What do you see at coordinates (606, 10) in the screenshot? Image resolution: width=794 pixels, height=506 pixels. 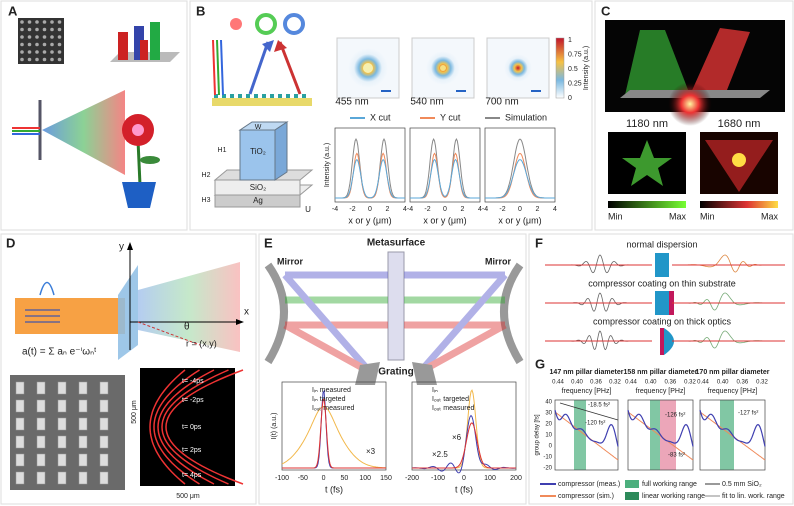 I see `panel-label: C` at bounding box center [606, 10].